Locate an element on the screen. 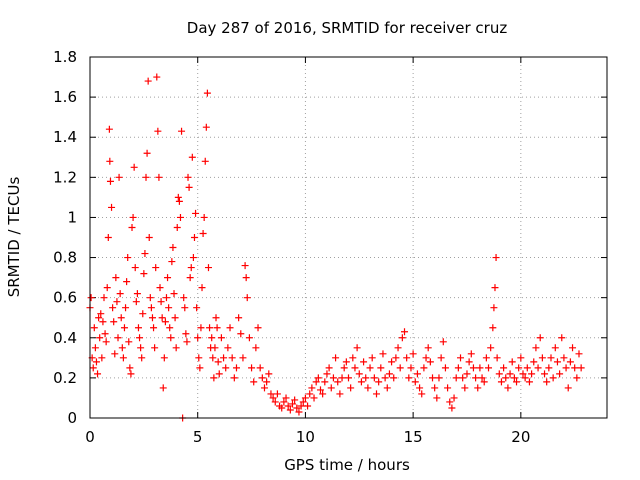  y-tick-label: 1 is located at coordinates (72, 217).